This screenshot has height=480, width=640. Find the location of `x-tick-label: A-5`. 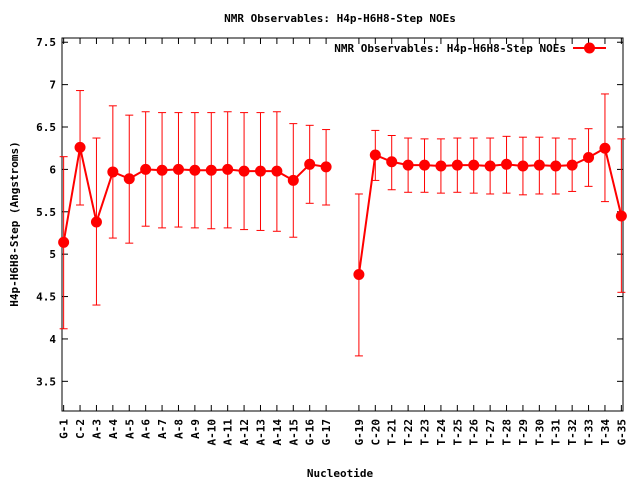

x-tick-label: A-5 is located at coordinates (129, 429).